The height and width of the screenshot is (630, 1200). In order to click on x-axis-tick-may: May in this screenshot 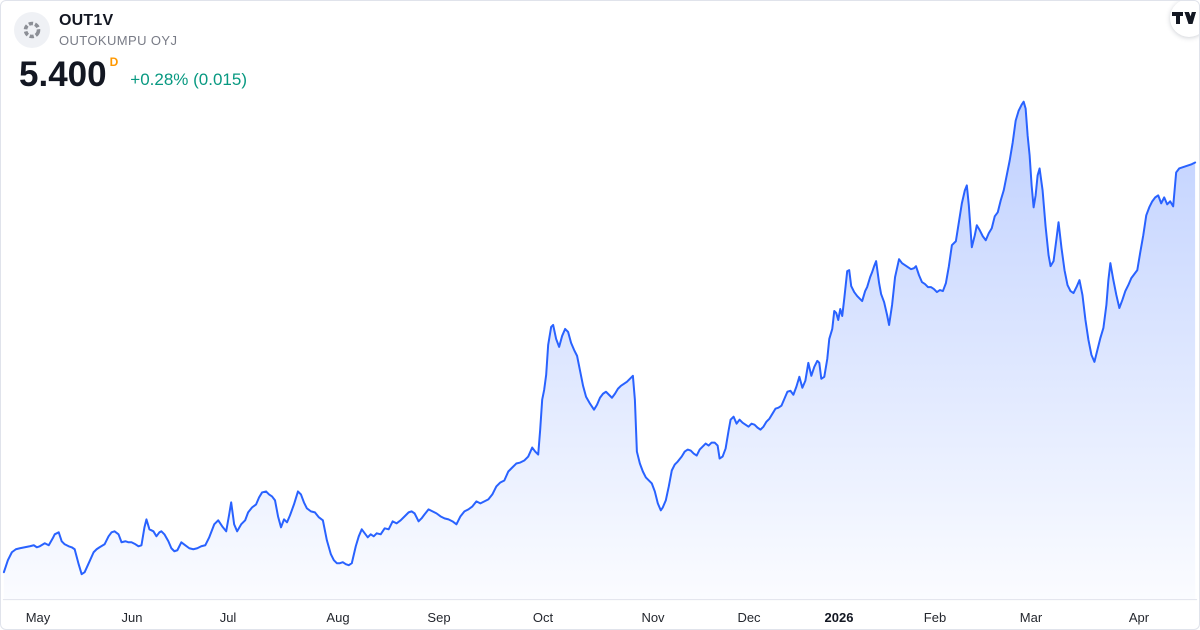, I will do `click(38, 617)`.